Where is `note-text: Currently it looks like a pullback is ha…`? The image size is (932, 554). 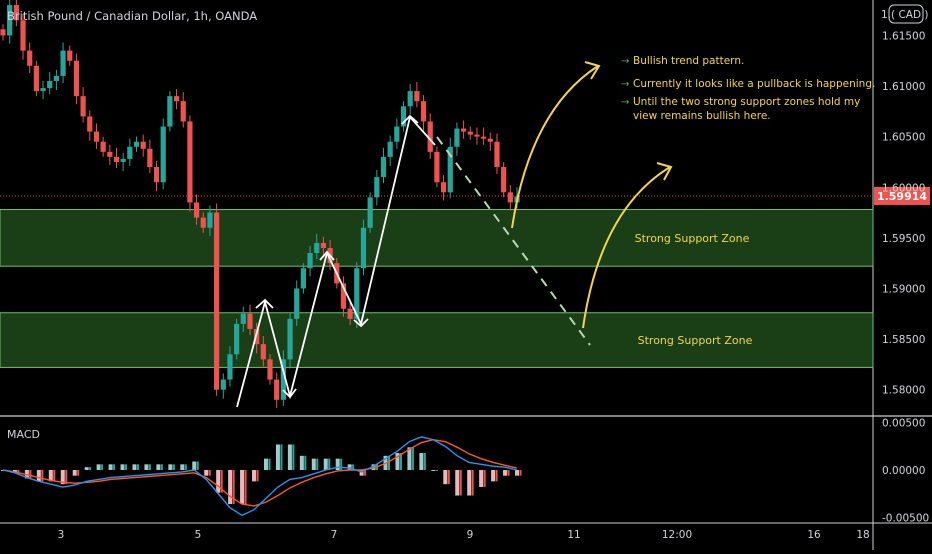
note-text: Currently it looks like a pullback is ha… is located at coordinates (754, 84).